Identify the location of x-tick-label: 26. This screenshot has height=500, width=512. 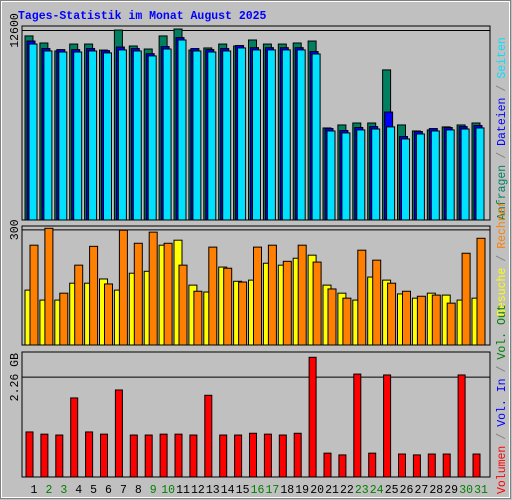
(407, 490).